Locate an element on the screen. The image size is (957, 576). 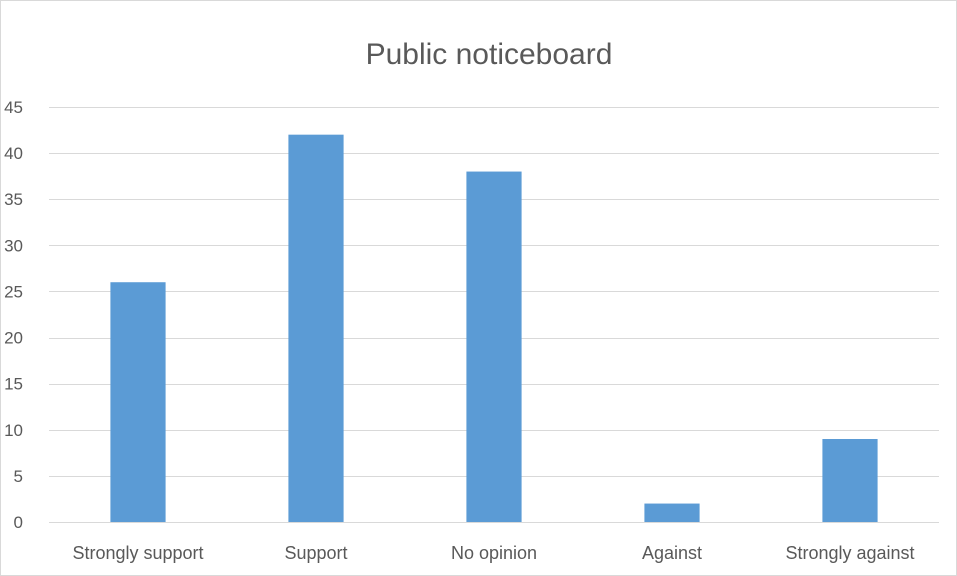
y-tick-label: 10 is located at coordinates (13, 430).